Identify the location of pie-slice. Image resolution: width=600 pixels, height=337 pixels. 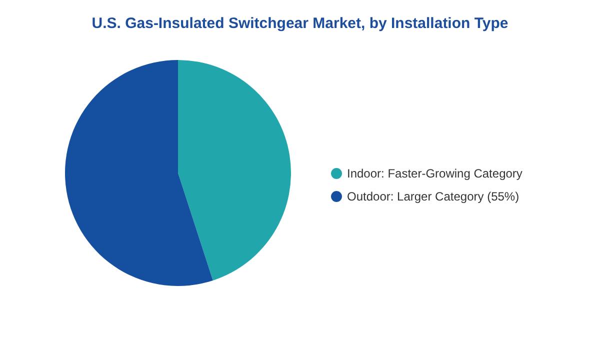
(234, 170).